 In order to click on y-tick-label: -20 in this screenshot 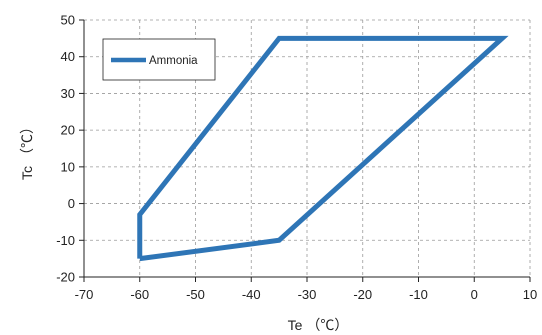, I will do `click(65, 277)`.